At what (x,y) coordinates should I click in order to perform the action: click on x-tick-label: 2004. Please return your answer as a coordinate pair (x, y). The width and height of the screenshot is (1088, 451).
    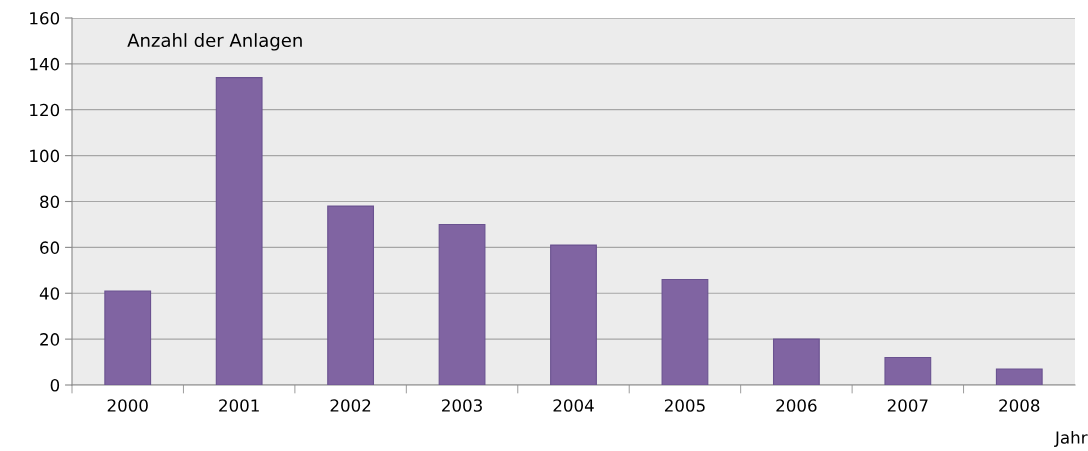
    Looking at the image, I should click on (573, 405).